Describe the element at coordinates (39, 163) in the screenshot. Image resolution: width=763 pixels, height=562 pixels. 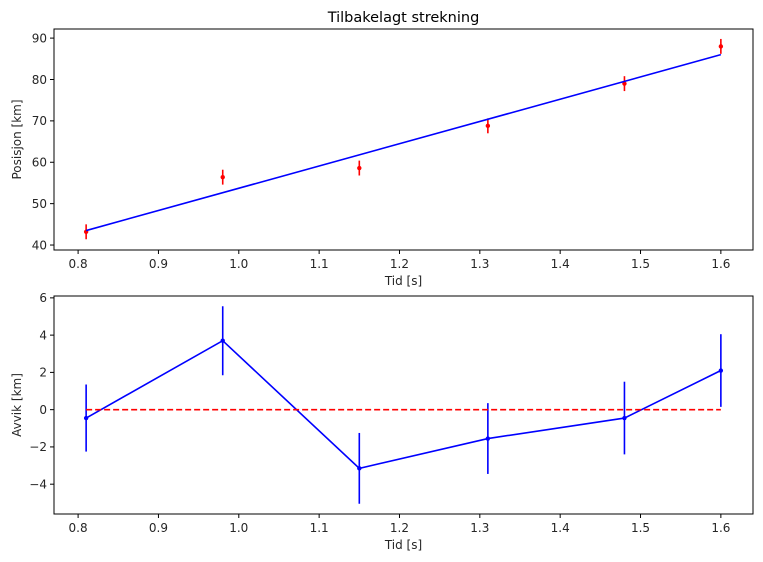
I see `y-tick-label: 60` at that location.